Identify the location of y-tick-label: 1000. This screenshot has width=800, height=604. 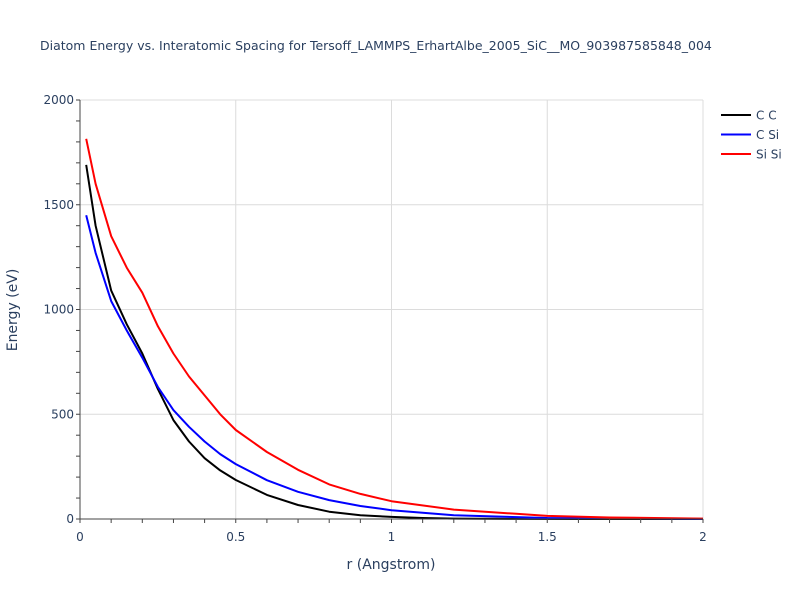
(58, 310).